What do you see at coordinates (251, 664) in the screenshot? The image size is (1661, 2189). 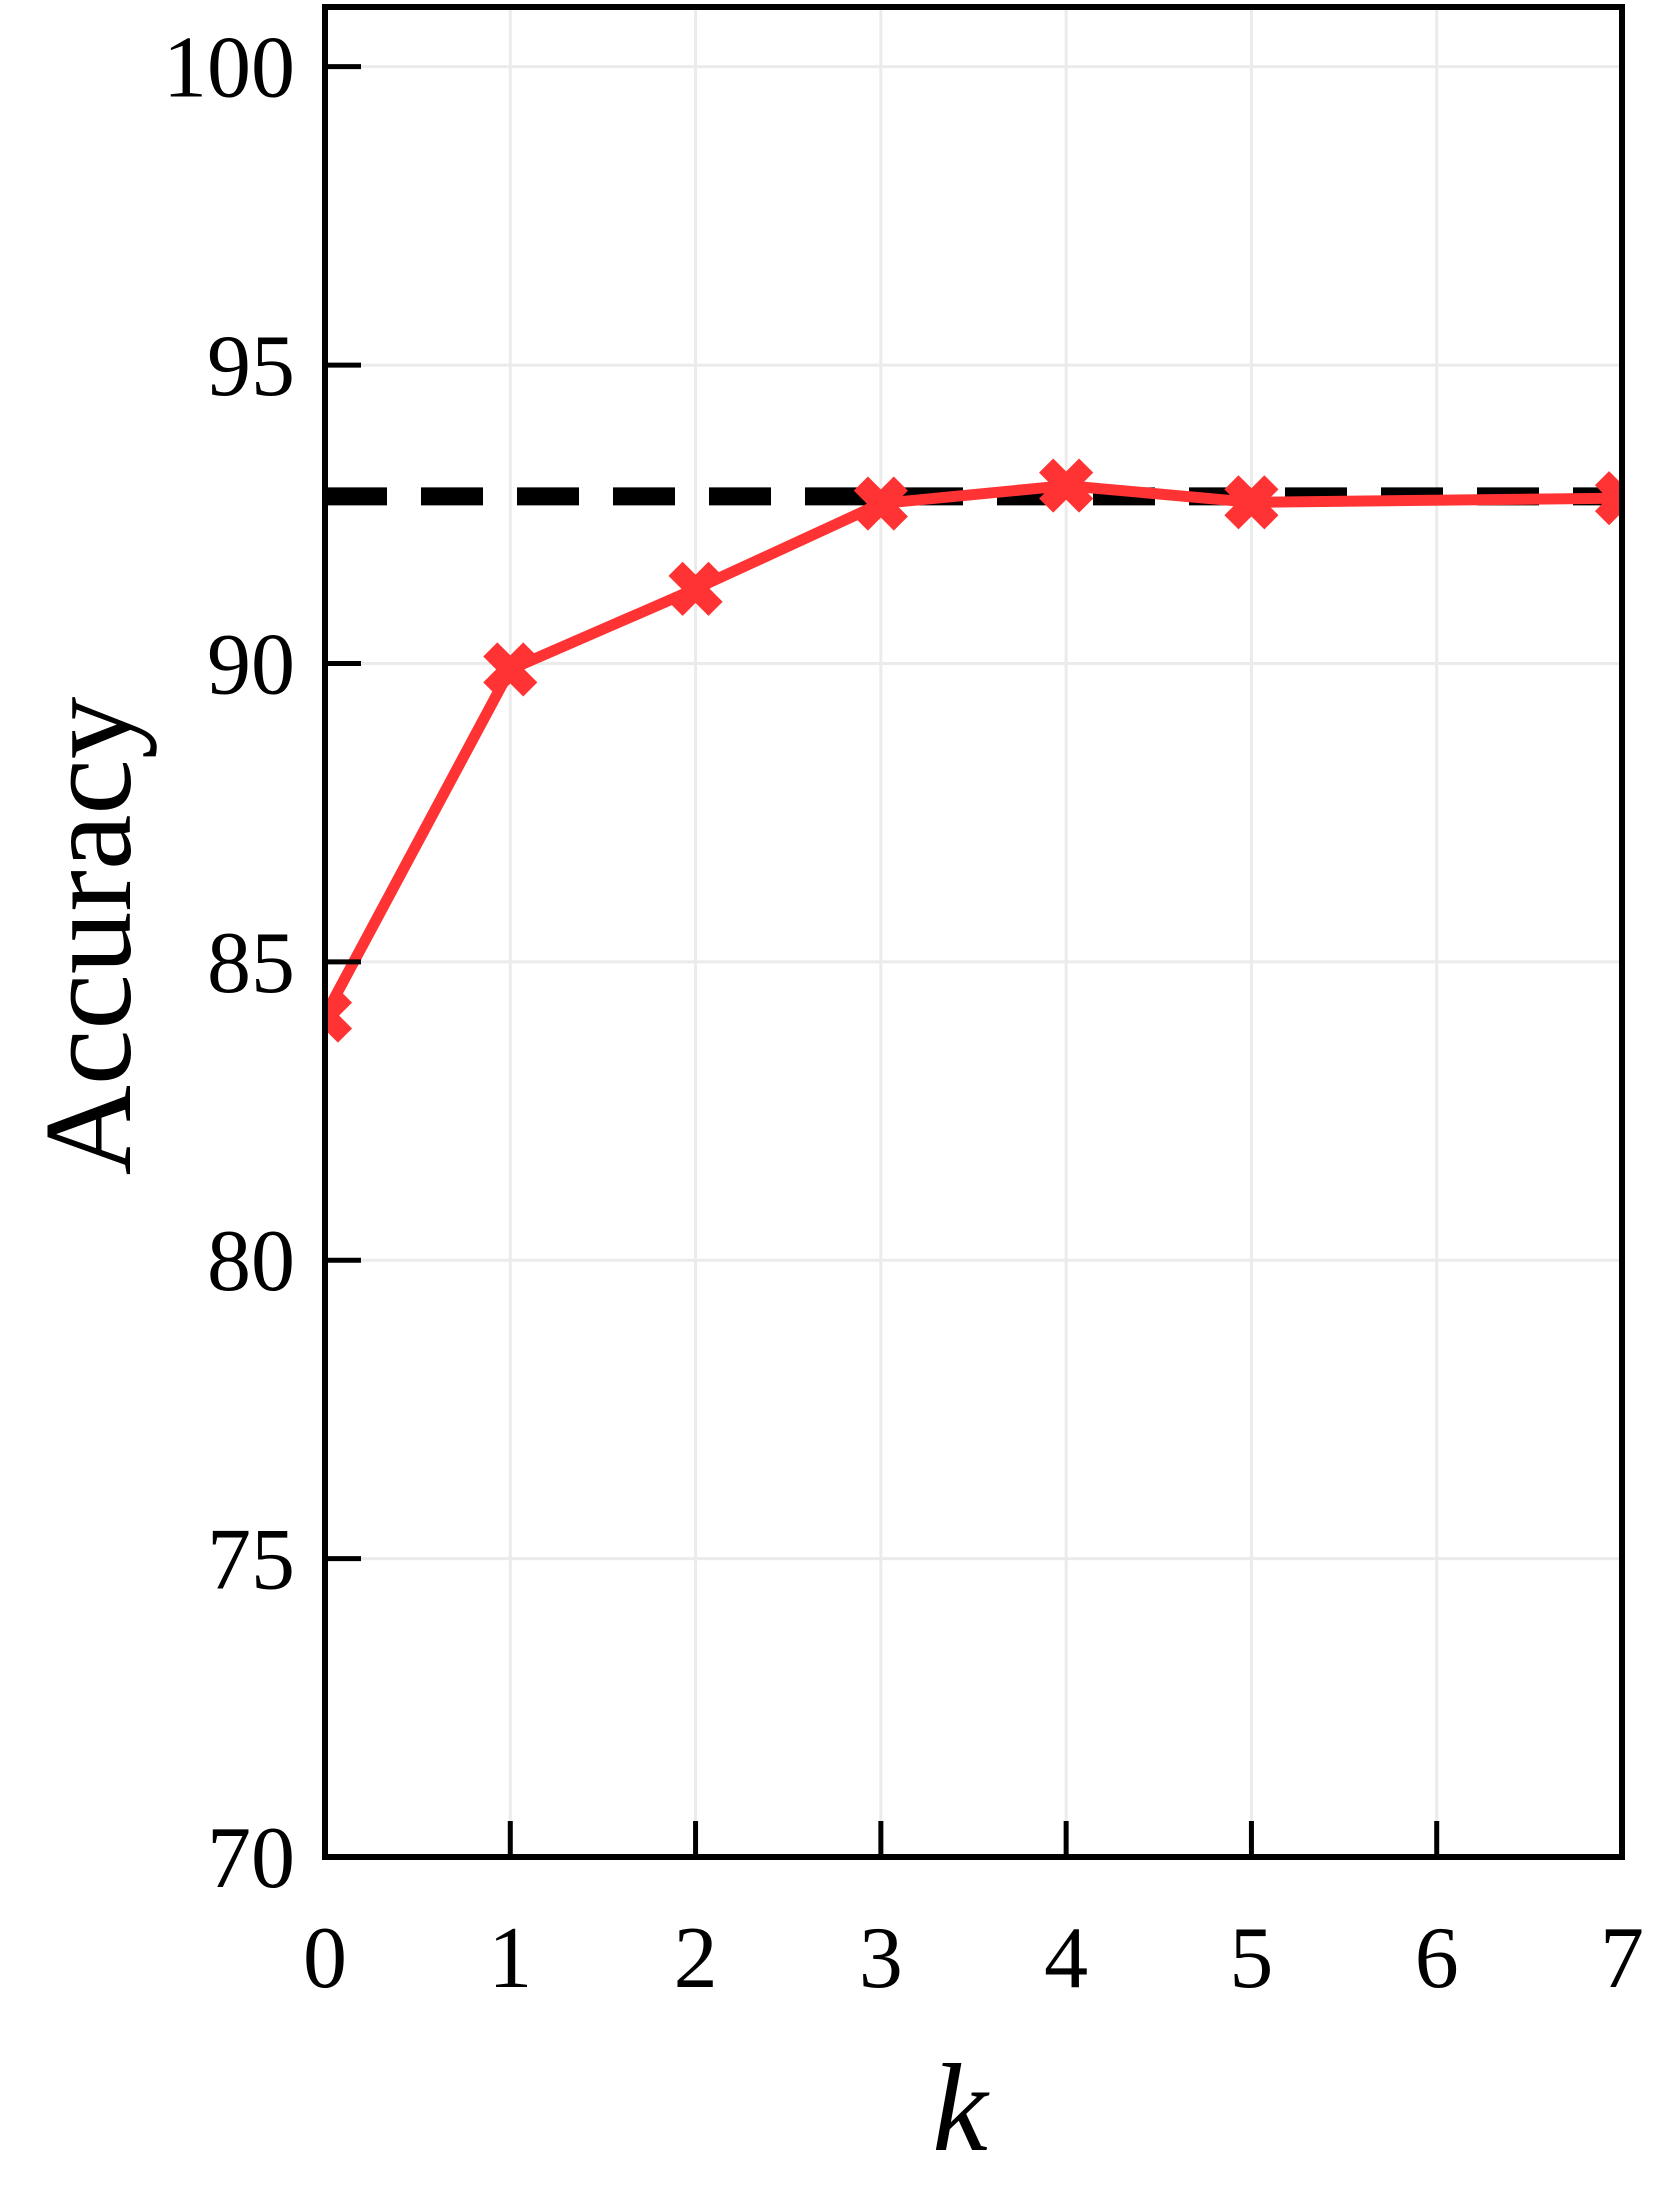 I see `y-tick-label: 90` at bounding box center [251, 664].